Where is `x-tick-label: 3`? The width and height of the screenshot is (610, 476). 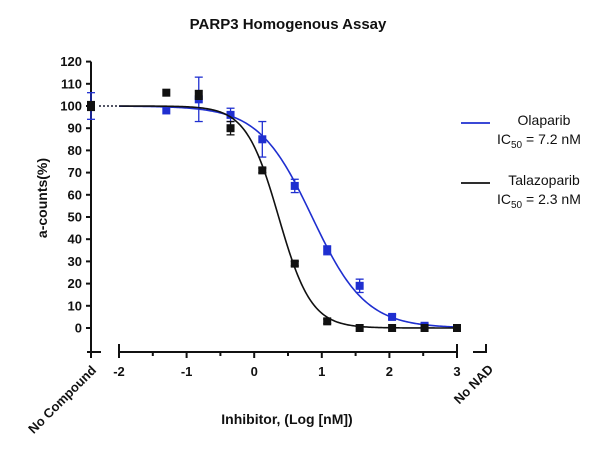 x-tick-label: 3 is located at coordinates (456, 371).